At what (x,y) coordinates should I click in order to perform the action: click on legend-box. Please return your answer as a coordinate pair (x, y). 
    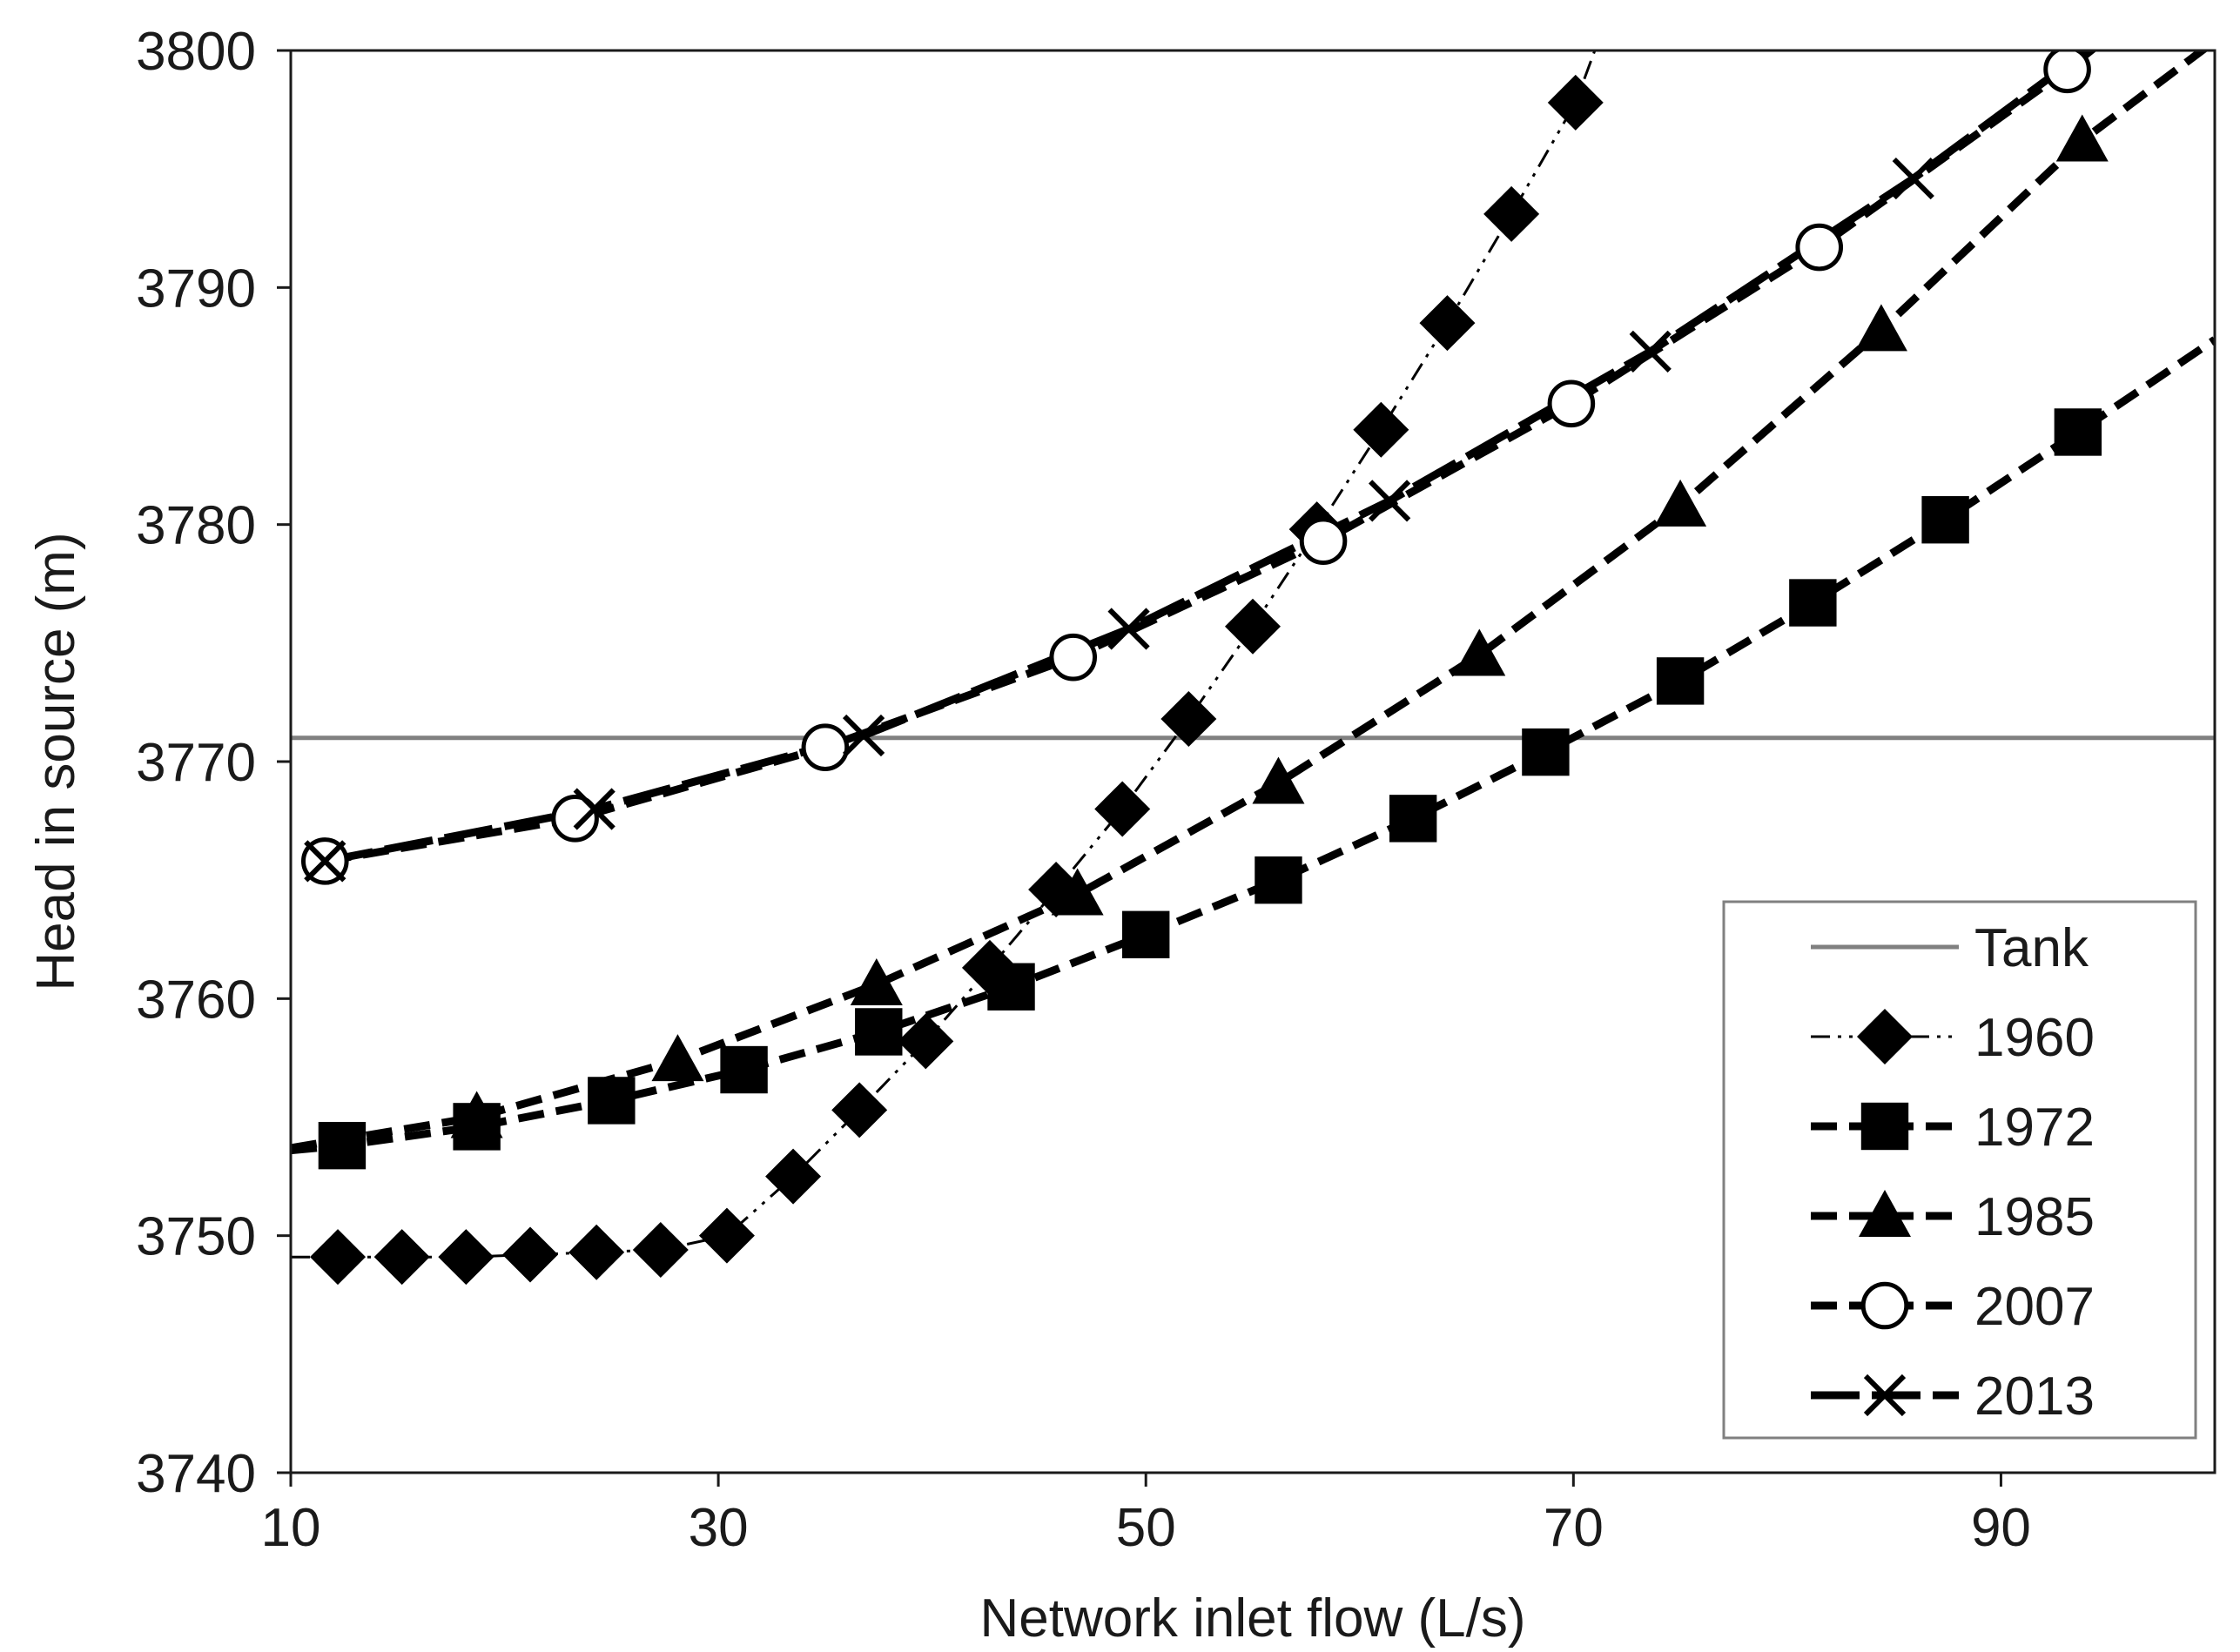
    Looking at the image, I should click on (1960, 1170).